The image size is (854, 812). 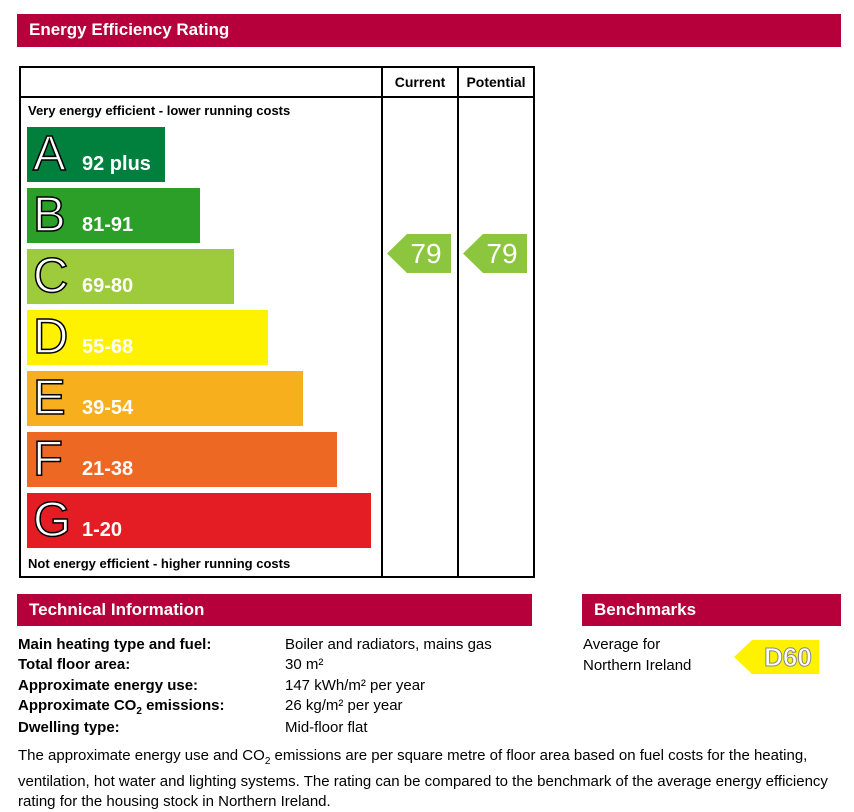 What do you see at coordinates (429, 30) in the screenshot?
I see `energy-efficiency-rating-title: Energy Efficiency Rating` at bounding box center [429, 30].